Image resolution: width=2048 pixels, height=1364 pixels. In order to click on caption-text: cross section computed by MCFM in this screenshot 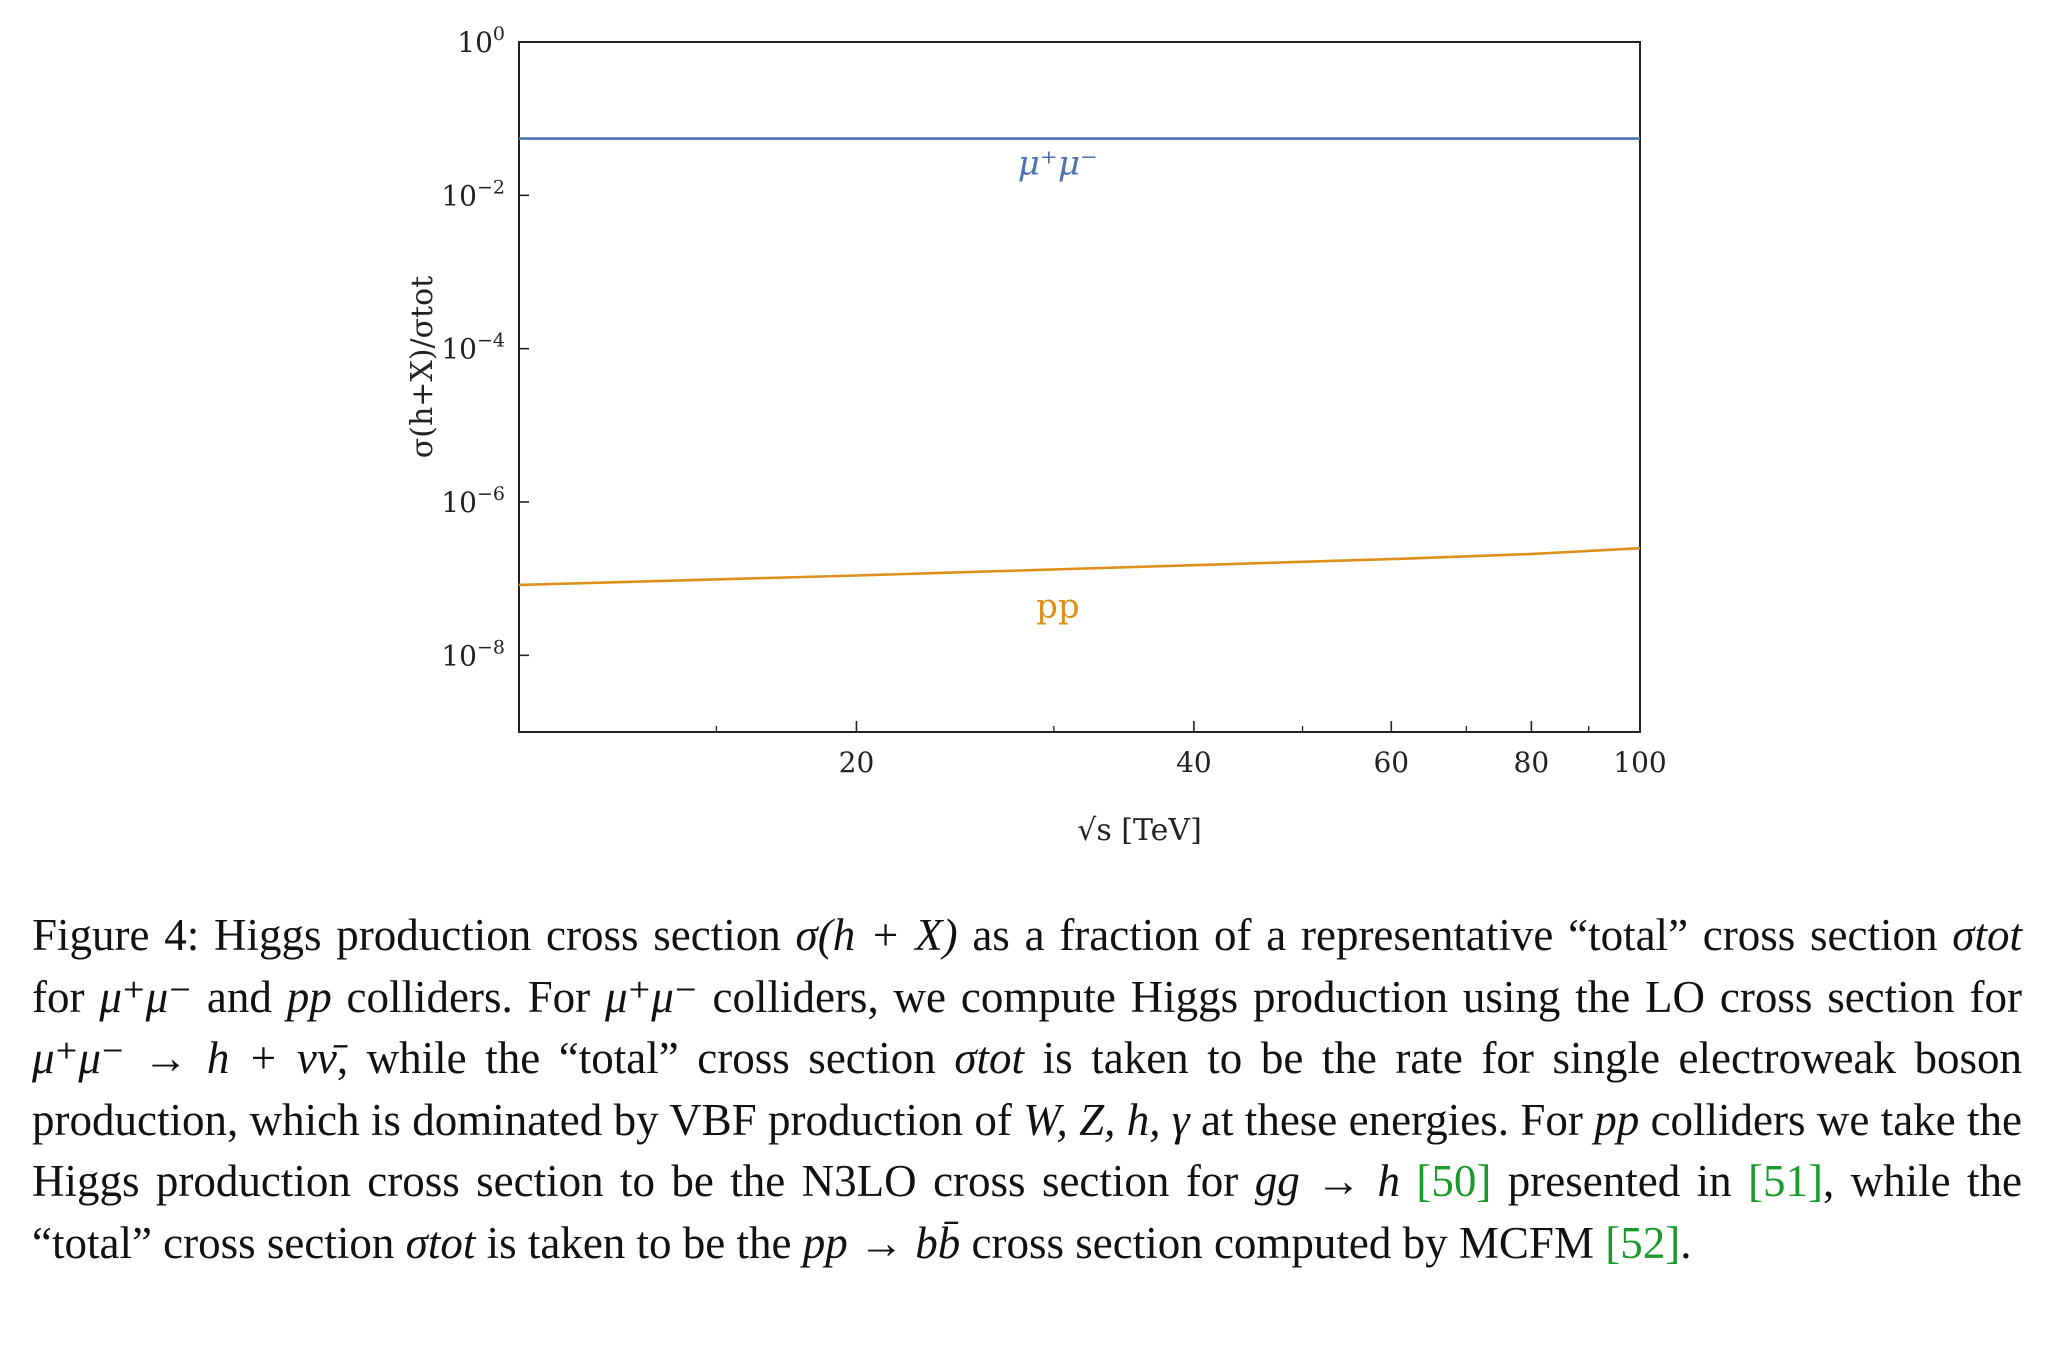, I will do `click(1283, 1242)`.